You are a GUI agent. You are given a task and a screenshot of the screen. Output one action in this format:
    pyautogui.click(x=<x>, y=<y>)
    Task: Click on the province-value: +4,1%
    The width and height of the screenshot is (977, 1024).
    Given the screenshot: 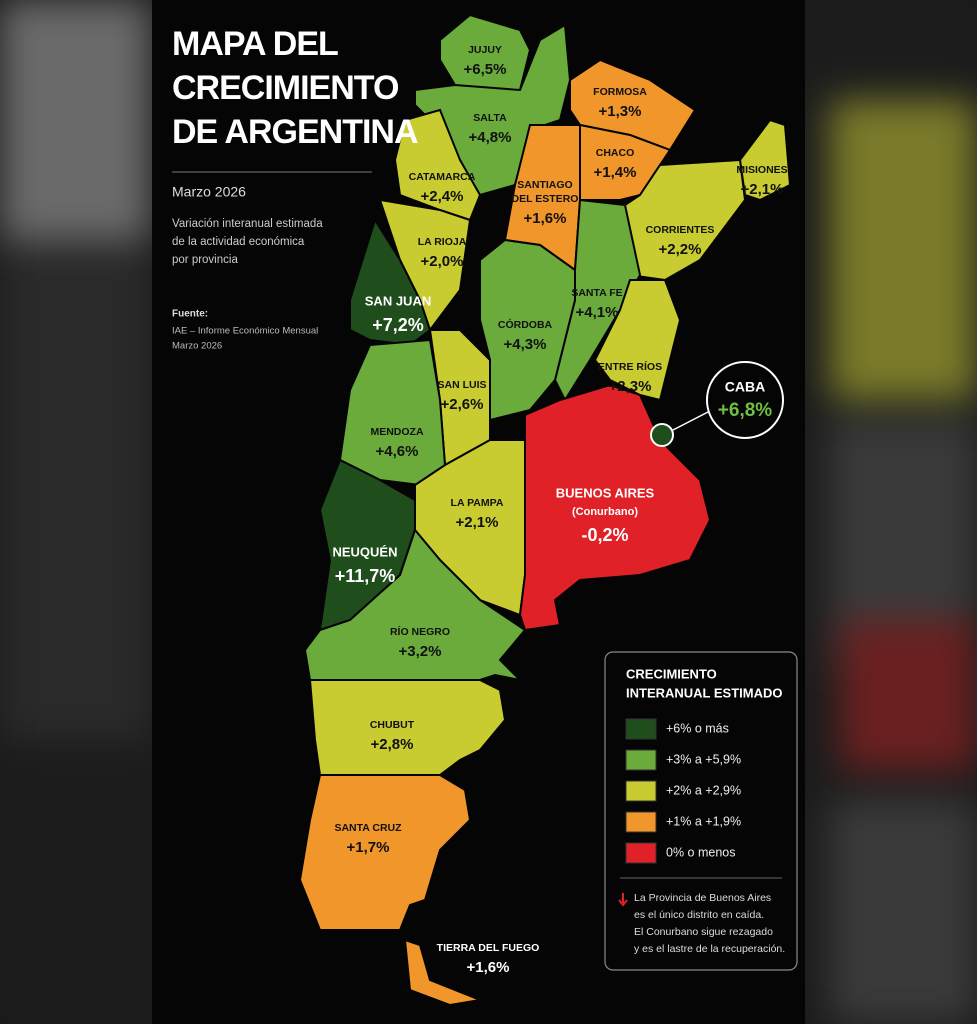 What is the action you would take?
    pyautogui.click(x=597, y=312)
    